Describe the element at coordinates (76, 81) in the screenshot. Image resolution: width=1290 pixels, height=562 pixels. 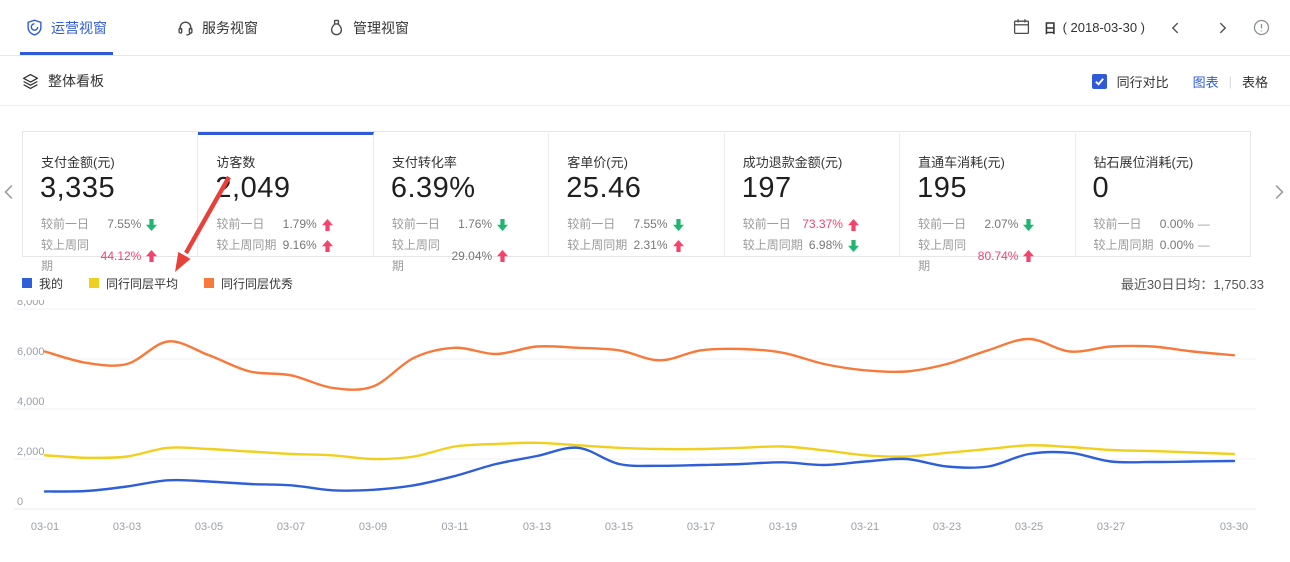
I see `page-title: 整体看板` at that location.